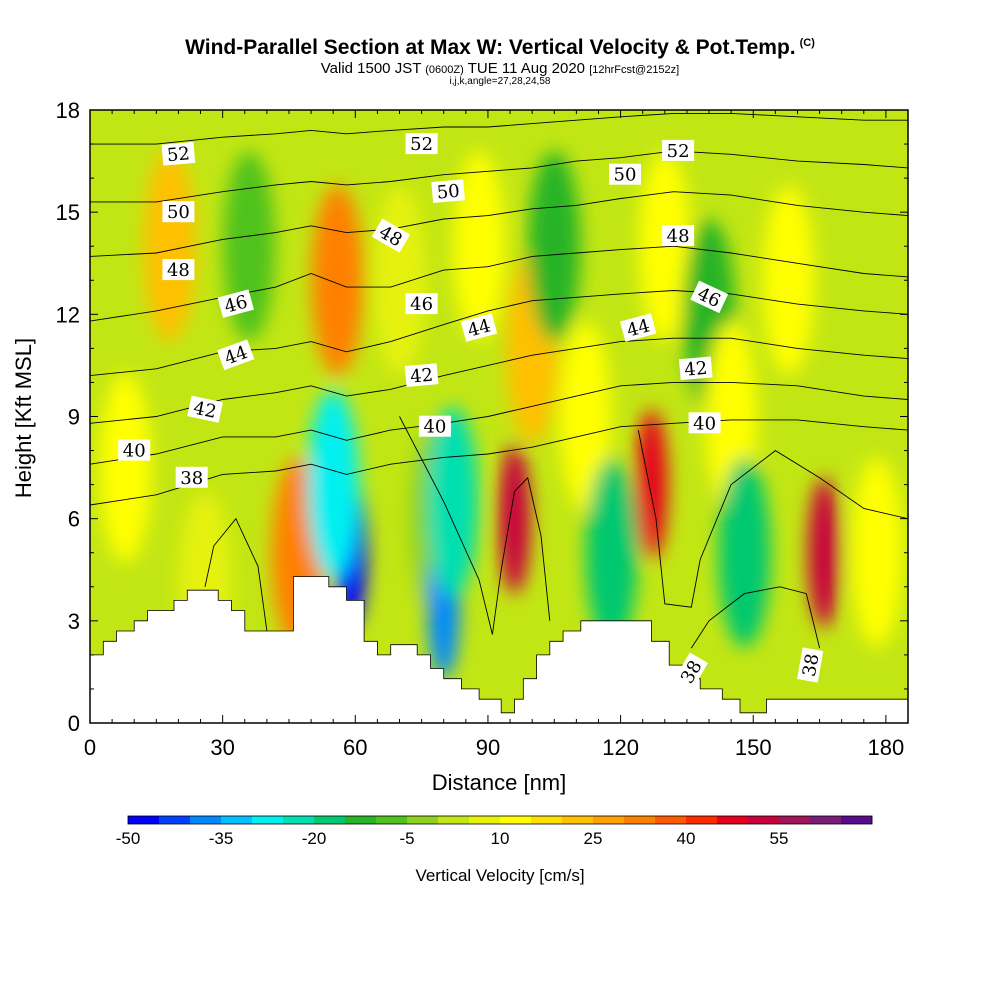  What do you see at coordinates (678, 236) in the screenshot?
I see `contour-label-text-17: 48` at bounding box center [678, 236].